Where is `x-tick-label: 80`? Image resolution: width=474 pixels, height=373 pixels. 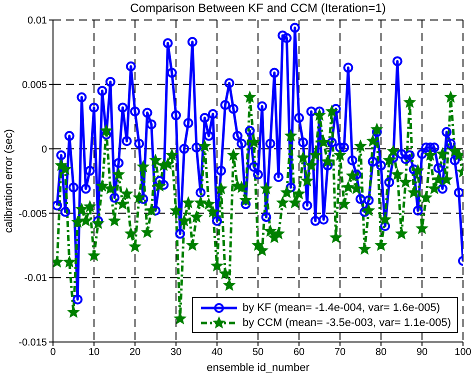 x-tick-label: 80 is located at coordinates (381, 352).